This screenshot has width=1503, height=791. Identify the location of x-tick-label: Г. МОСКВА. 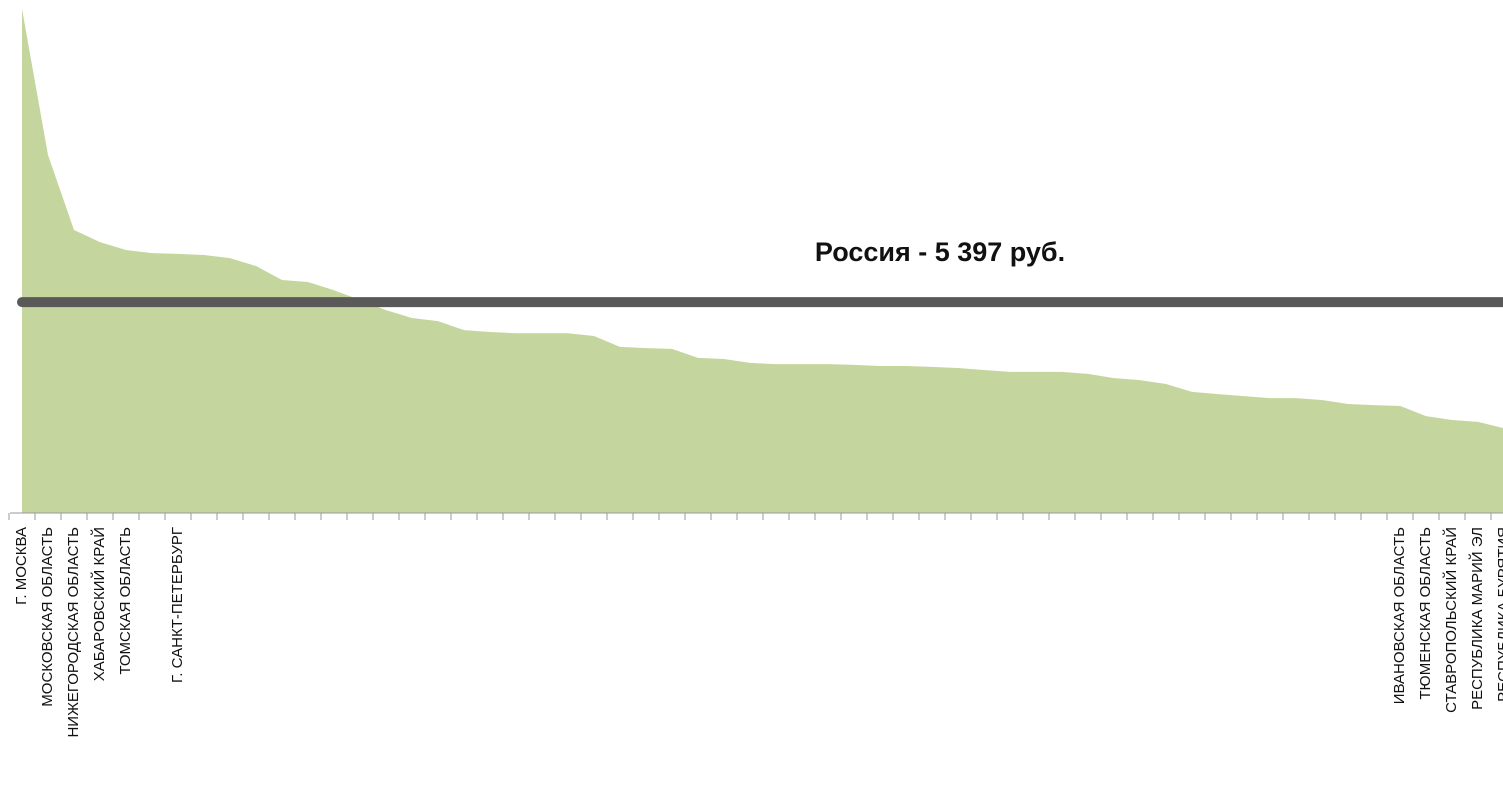
(21, 566).